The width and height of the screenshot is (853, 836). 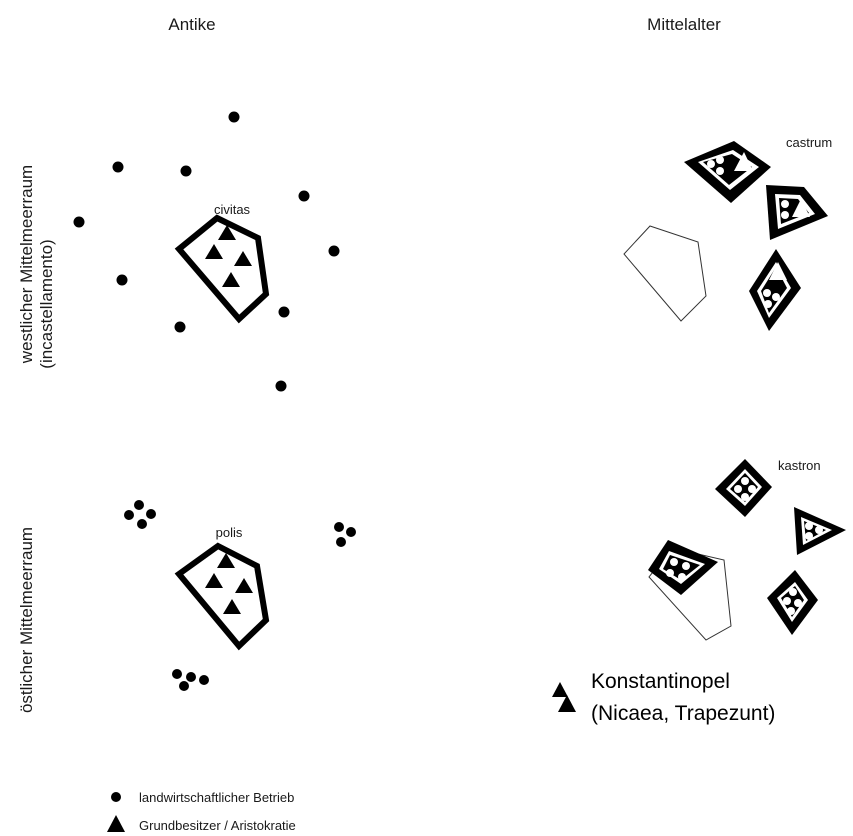 What do you see at coordinates (232, 209) in the screenshot?
I see `civitas-label: civitas` at bounding box center [232, 209].